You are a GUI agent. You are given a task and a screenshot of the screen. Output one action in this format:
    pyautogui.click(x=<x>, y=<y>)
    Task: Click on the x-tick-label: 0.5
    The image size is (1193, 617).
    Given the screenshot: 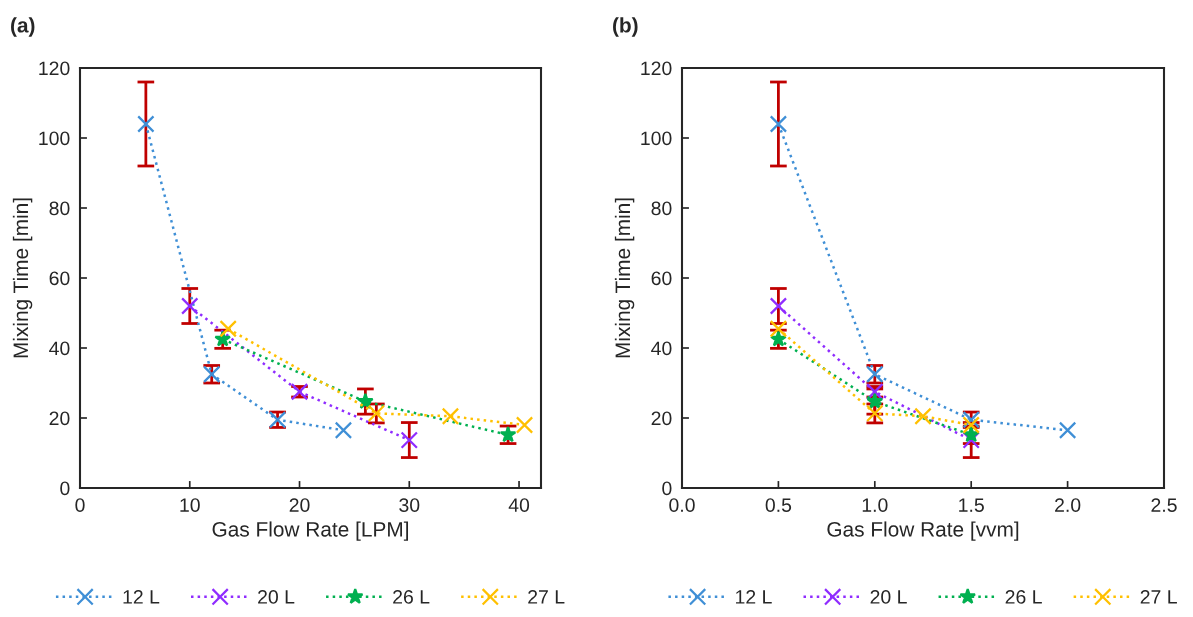 What is the action you would take?
    pyautogui.click(x=778, y=505)
    